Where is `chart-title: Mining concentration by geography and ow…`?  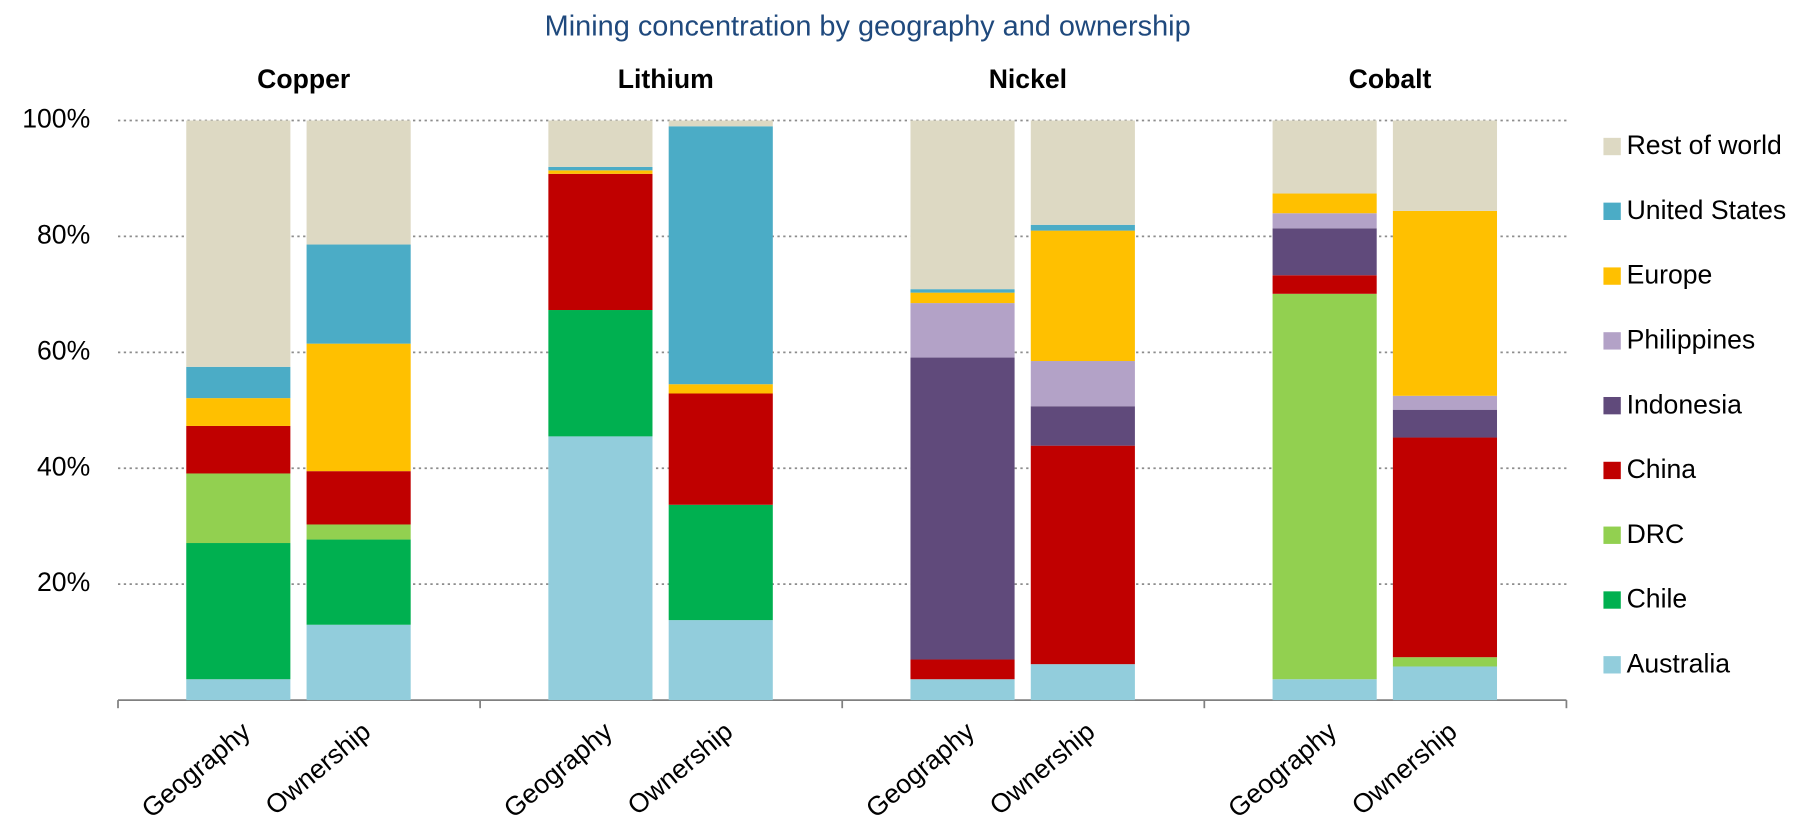
chart-title: Mining concentration by geography and ow… is located at coordinates (868, 27).